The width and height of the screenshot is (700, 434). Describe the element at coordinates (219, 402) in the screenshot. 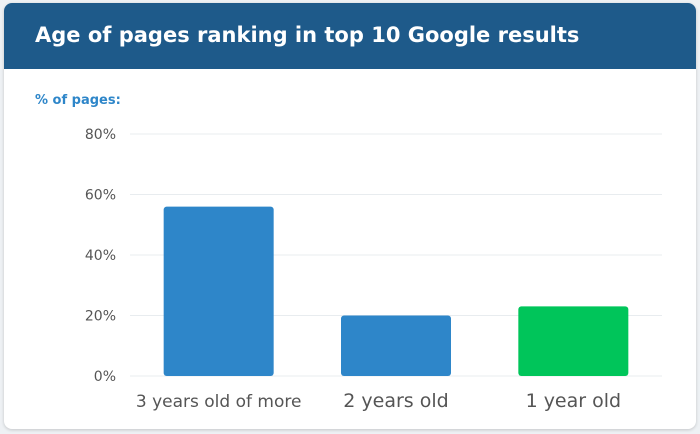

I see `x-tick-label: 3 years old of more` at that location.